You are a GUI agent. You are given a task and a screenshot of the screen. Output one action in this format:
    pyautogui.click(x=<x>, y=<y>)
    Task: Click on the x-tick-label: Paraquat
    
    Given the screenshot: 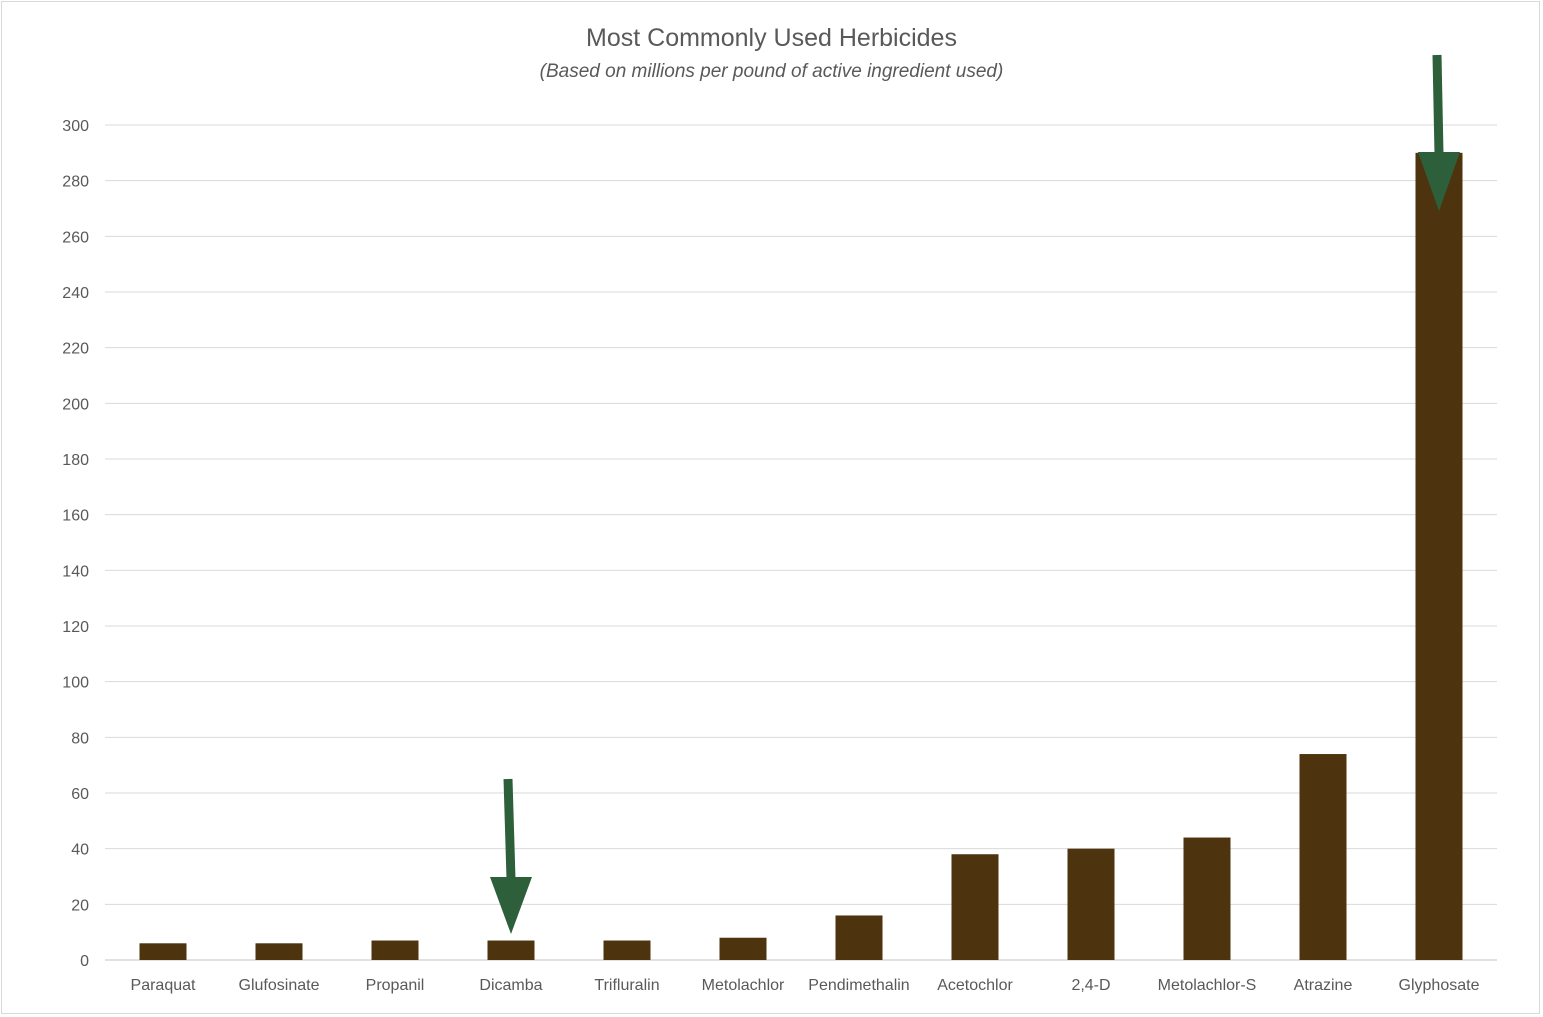 What is the action you would take?
    pyautogui.click(x=163, y=985)
    